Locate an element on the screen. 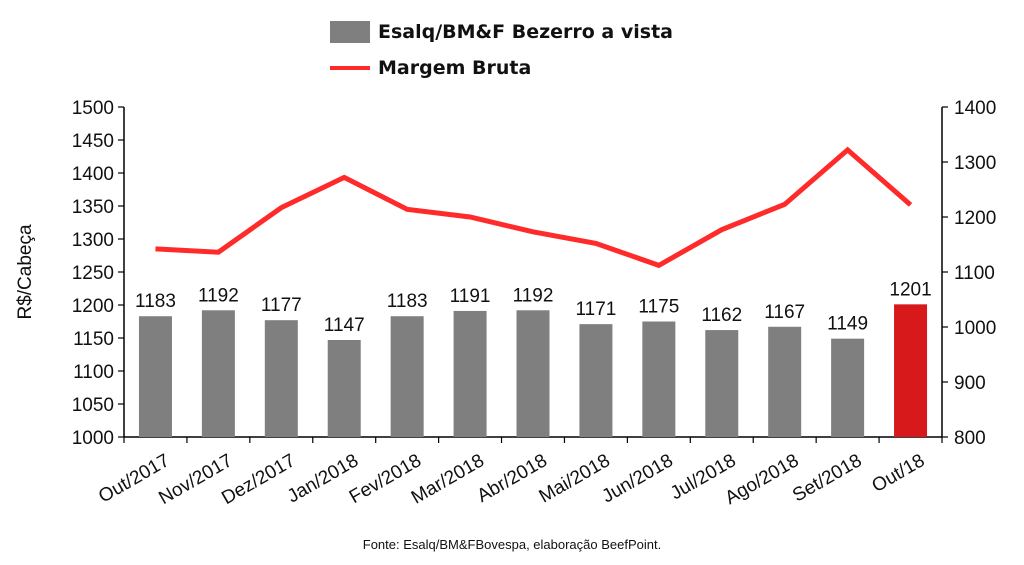 The image size is (1024, 565). bar-value-label: 1177 is located at coordinates (281, 305).